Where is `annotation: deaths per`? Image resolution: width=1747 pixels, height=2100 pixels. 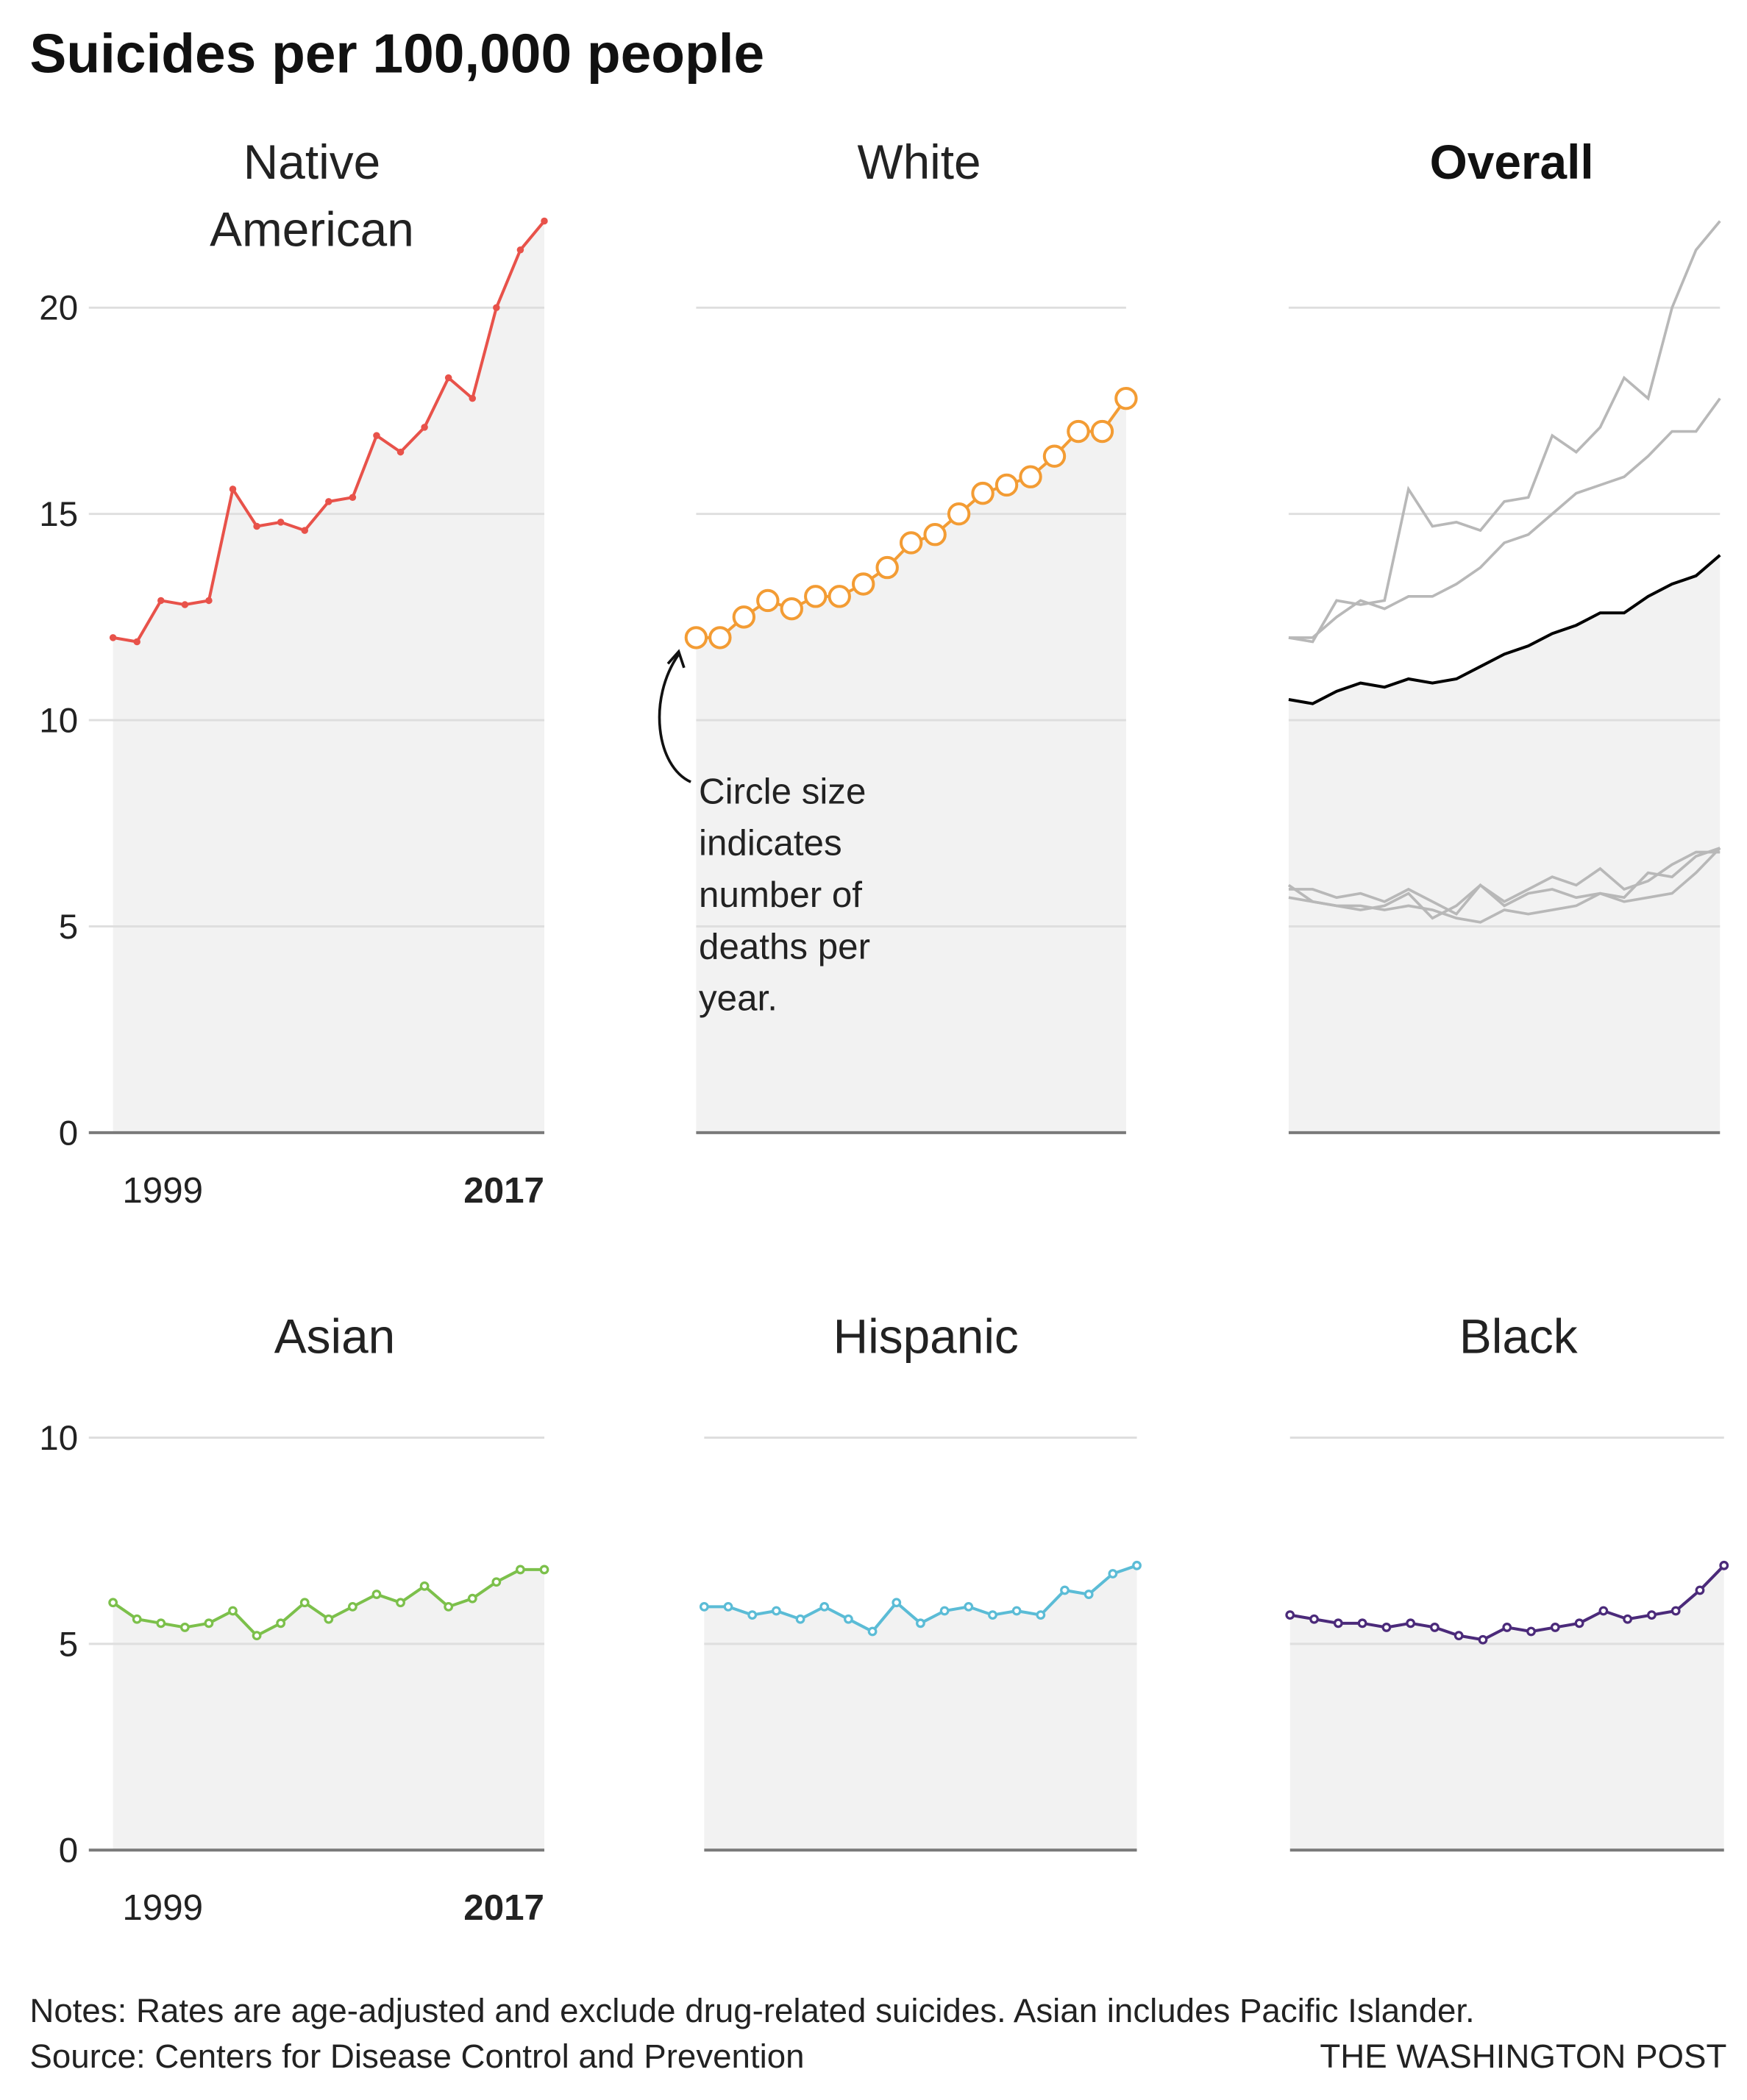
annotation: deaths per is located at coordinates (784, 947).